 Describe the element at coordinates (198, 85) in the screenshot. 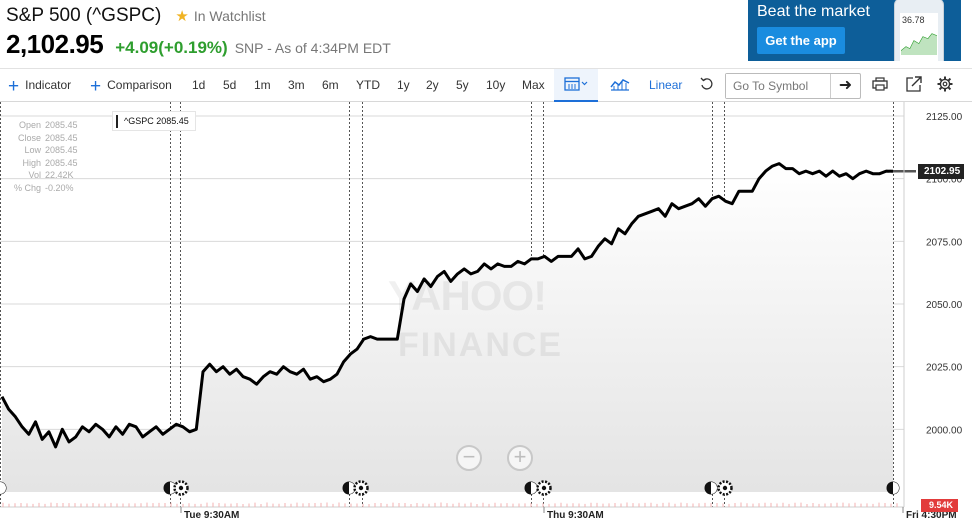

I see `range-1d: 1d` at that location.